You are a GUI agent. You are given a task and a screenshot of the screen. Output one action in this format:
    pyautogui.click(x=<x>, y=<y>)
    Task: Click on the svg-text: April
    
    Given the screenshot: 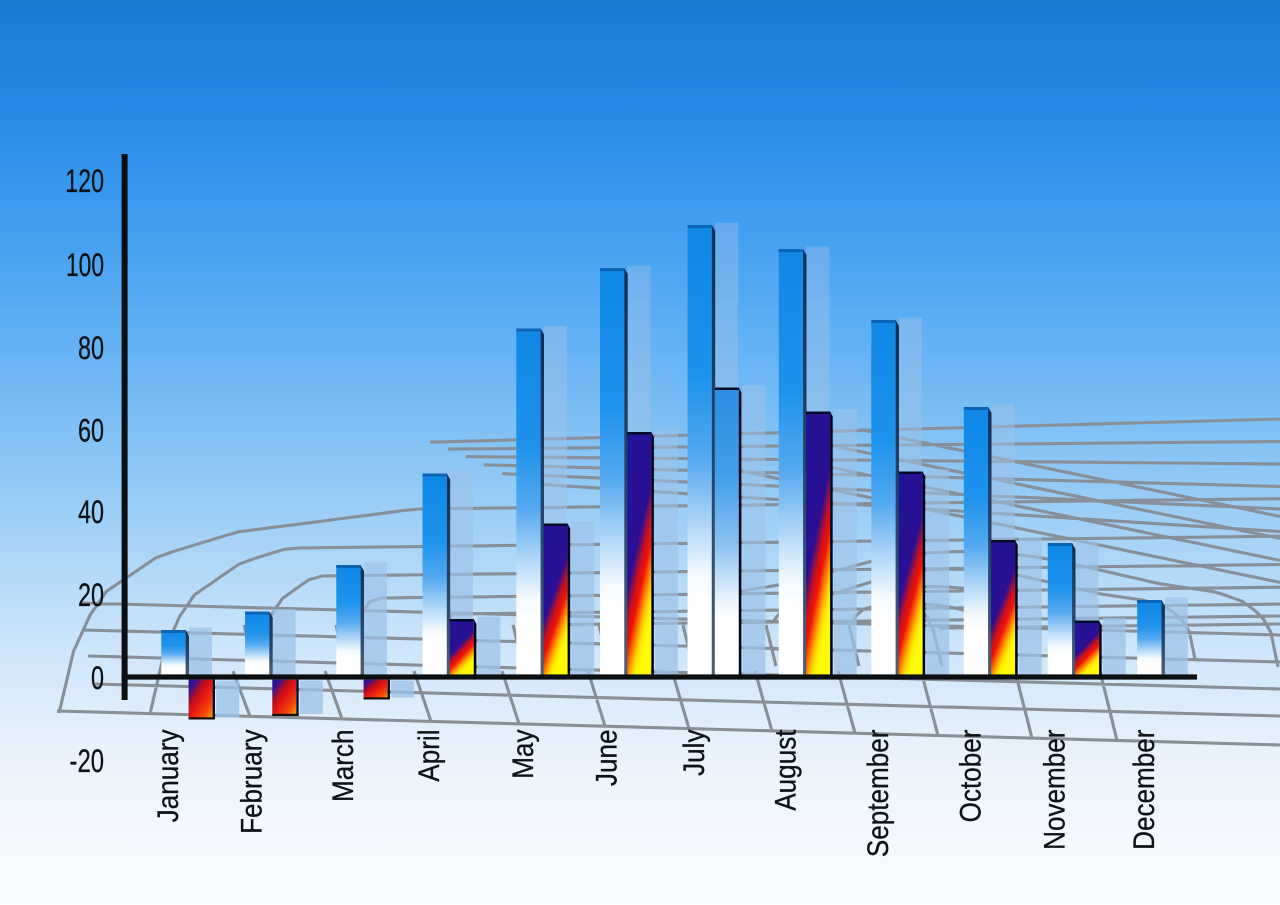 What is the action you would take?
    pyautogui.click(x=428, y=756)
    